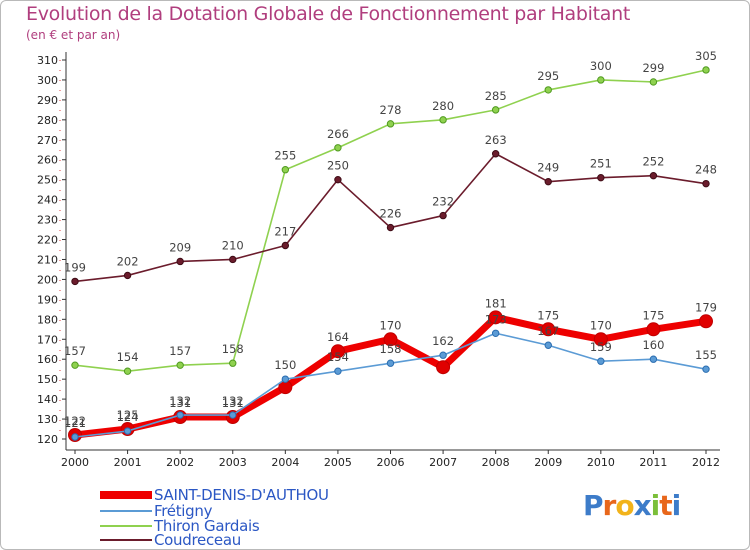  What do you see at coordinates (391, 349) in the screenshot?
I see `data-label: 158` at bounding box center [391, 349].